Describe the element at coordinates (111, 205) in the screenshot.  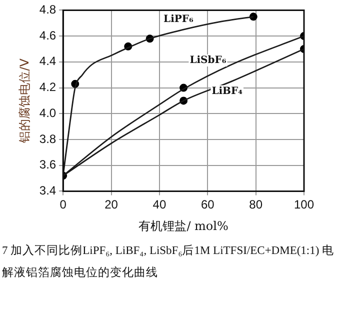
I see `x-tick-label: 20` at that location.